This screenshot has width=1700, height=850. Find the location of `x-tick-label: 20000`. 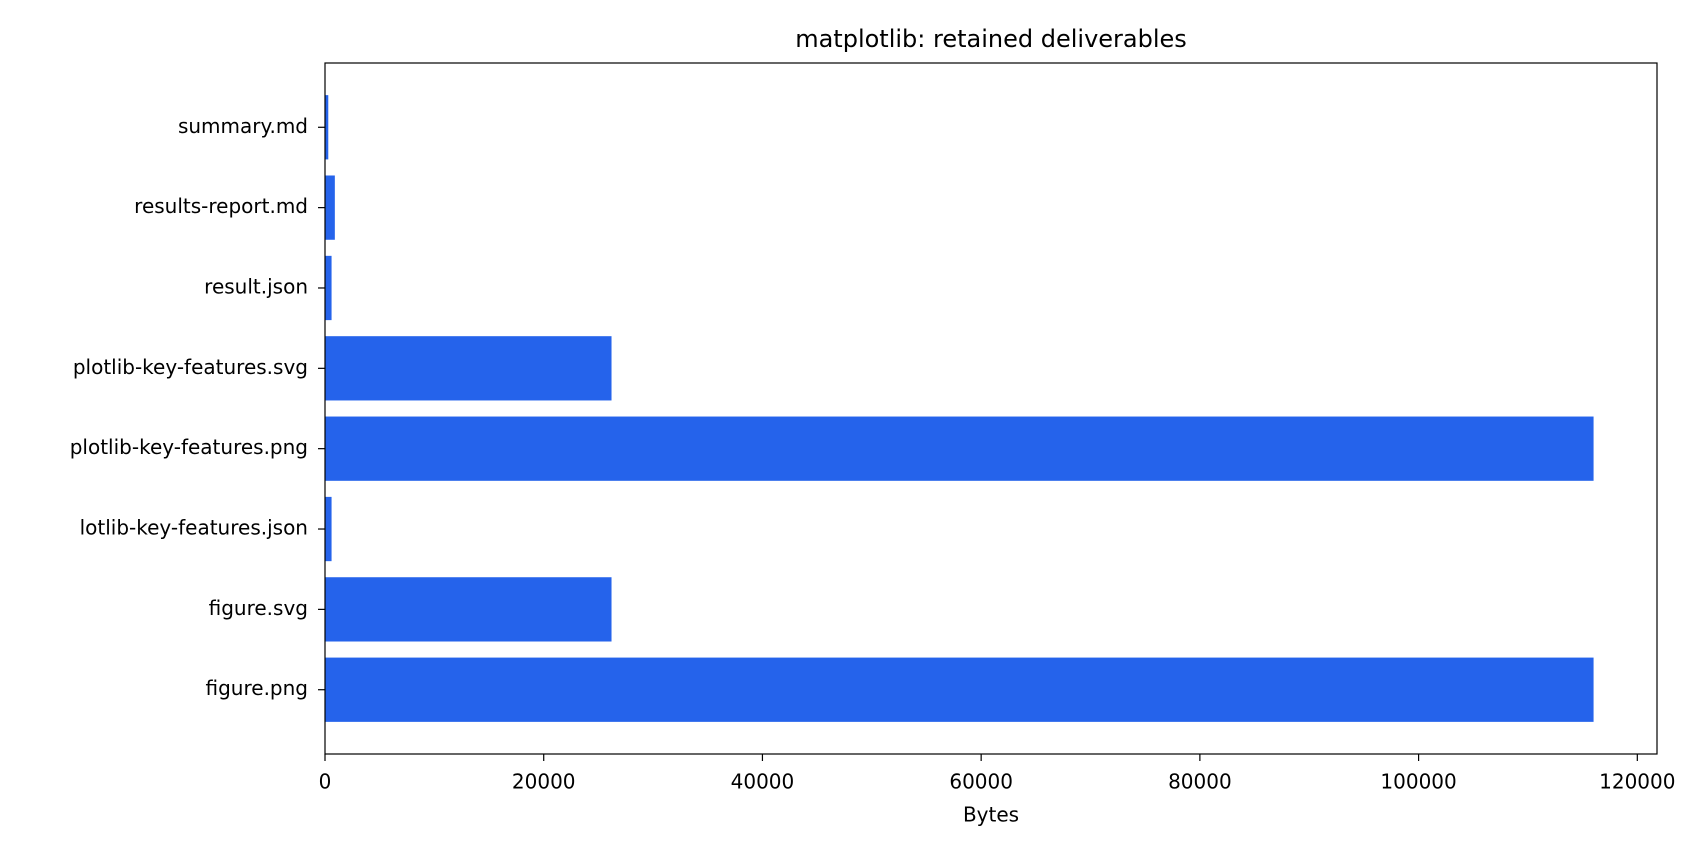

x-tick-label: 20000 is located at coordinates (544, 782).